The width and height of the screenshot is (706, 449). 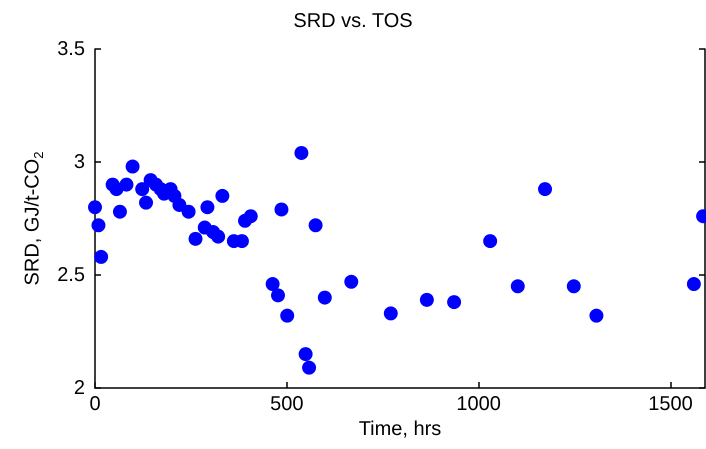 I want to click on y-tick-label: 3.5, so click(x=71, y=49).